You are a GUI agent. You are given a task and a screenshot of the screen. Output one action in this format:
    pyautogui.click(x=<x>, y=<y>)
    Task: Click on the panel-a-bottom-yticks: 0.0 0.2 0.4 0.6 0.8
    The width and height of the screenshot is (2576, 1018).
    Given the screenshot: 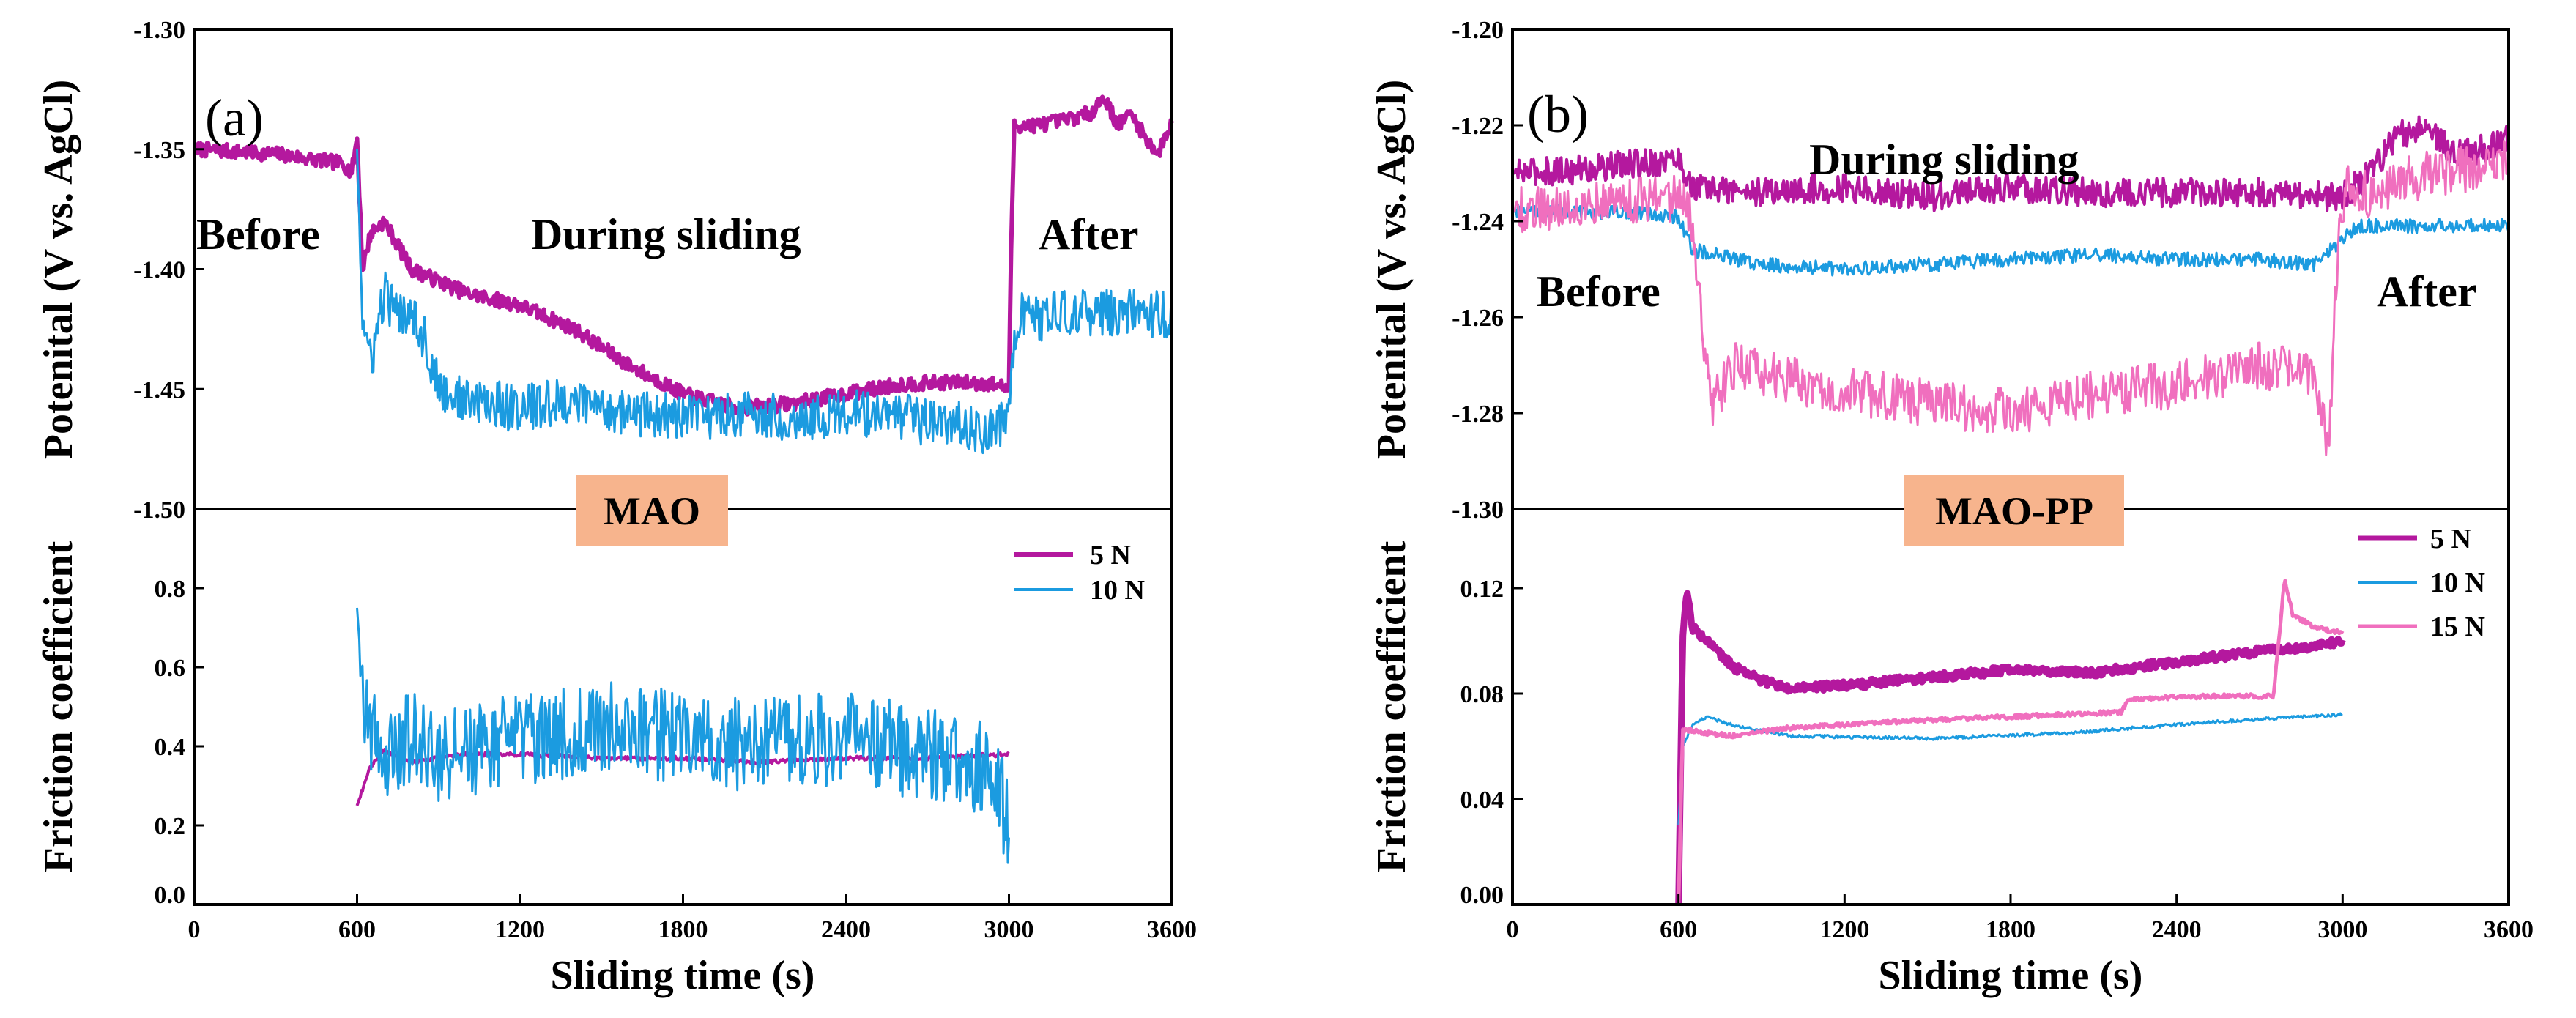 What is the action you would take?
    pyautogui.click(x=179, y=742)
    